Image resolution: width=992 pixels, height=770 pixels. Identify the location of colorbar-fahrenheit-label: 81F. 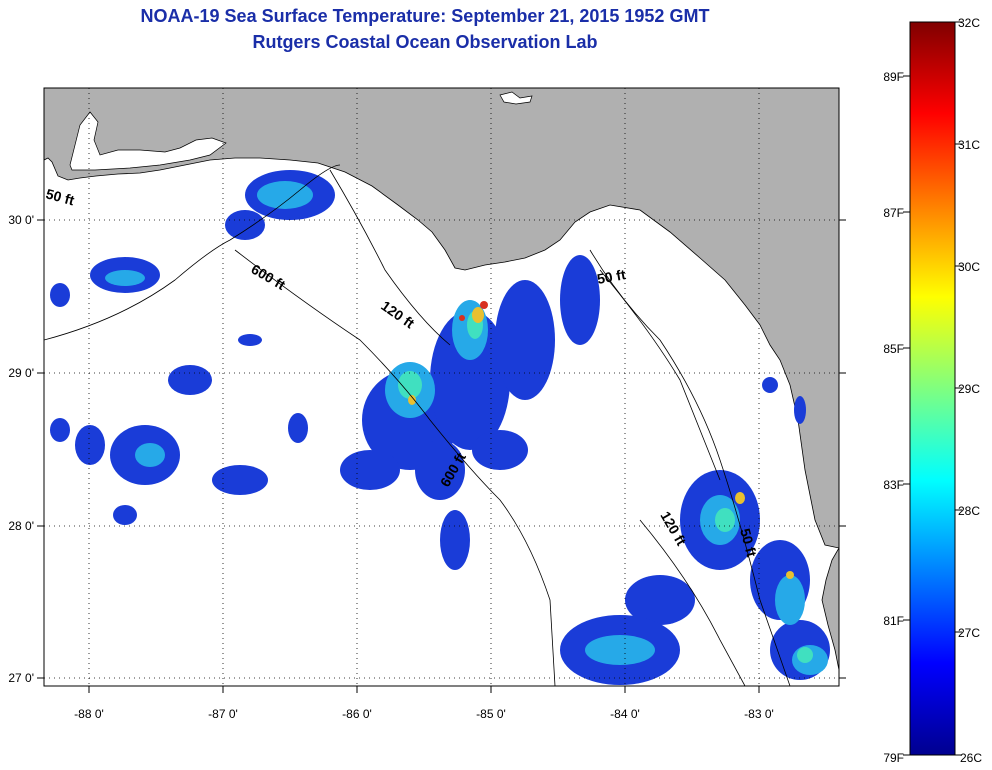
(893, 621).